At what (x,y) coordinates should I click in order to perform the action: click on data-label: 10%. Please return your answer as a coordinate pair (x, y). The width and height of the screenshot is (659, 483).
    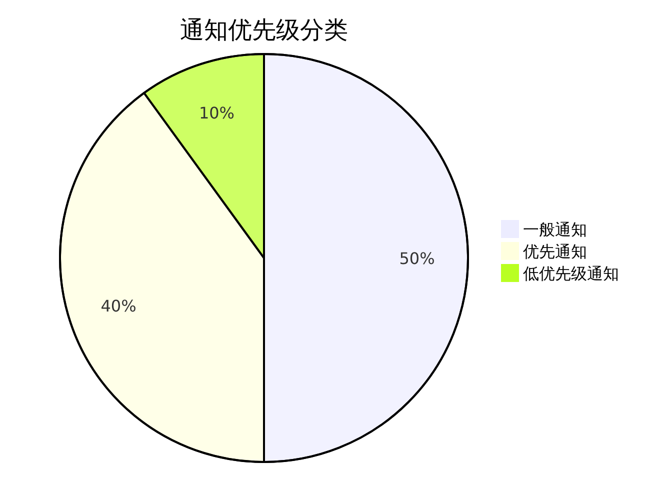
    Looking at the image, I should click on (216, 112).